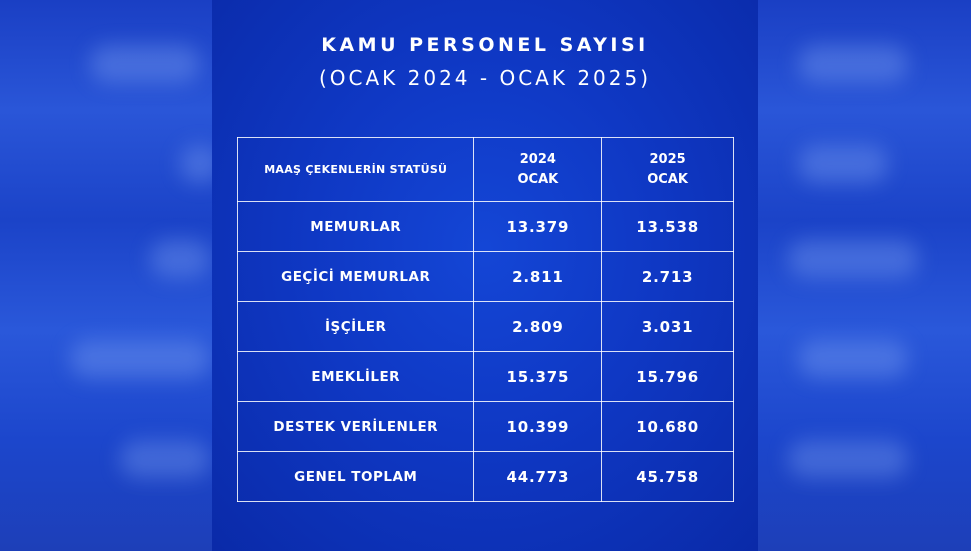  What do you see at coordinates (355, 276) in the screenshot?
I see `row-label: GEÇİCİ MEMURLAR` at bounding box center [355, 276].